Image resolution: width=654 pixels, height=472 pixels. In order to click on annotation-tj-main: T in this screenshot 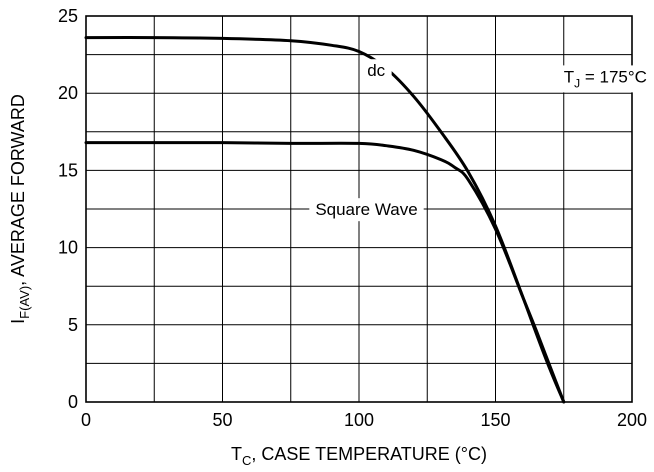, I will do `click(569, 76)`.